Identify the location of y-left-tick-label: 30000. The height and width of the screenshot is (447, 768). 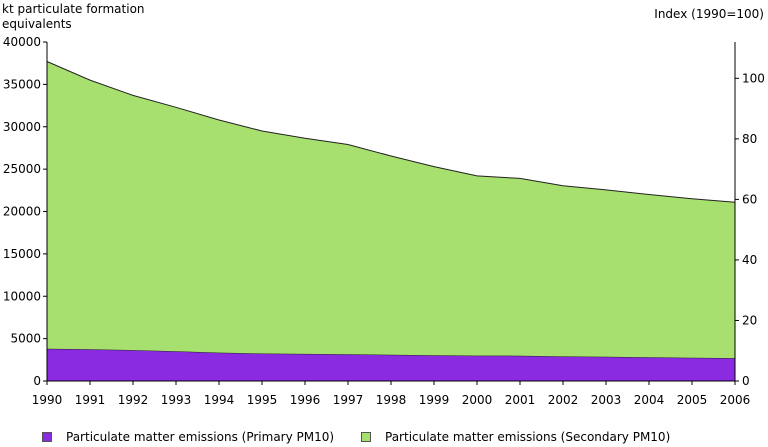
(22, 127).